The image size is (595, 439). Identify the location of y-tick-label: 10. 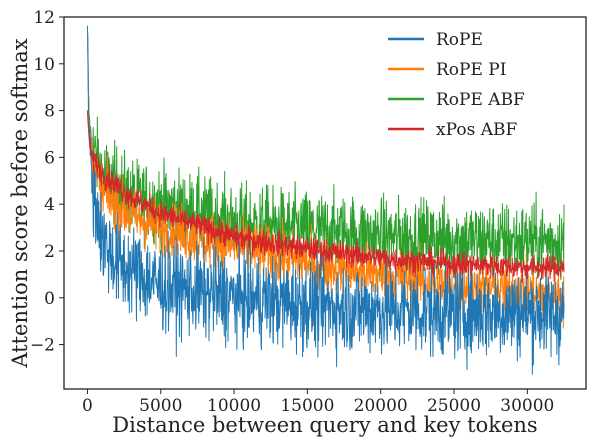
(44, 65).